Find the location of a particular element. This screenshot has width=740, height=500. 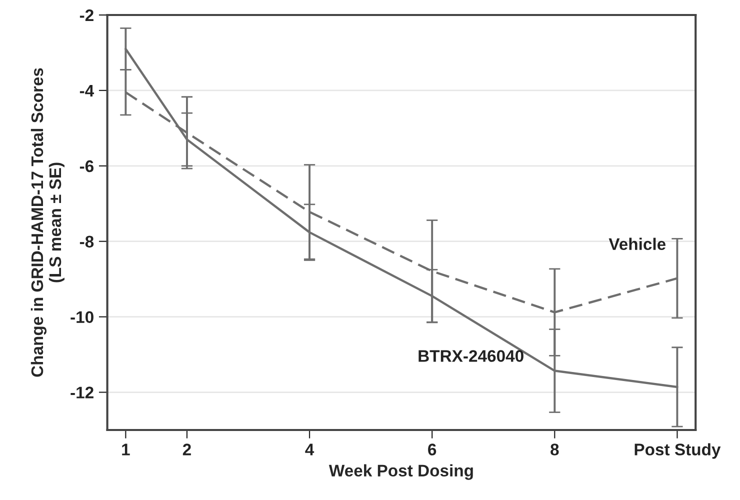

y-axis-title: Change in GRID-HAMD-17 Total Scores (LS mean ± SE) is located at coordinates (47, 222).